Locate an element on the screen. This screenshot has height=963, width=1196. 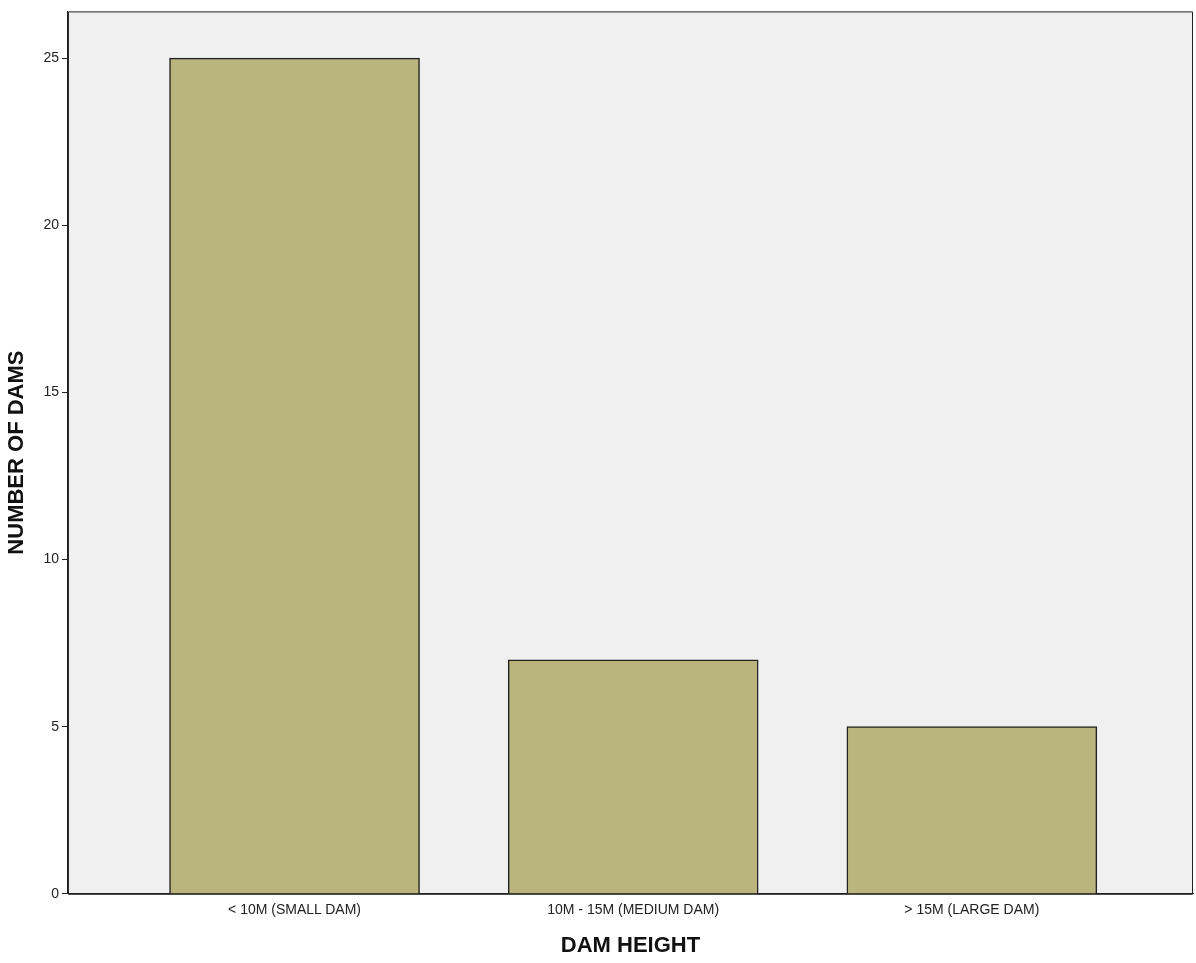
y-tick-label: 25 is located at coordinates (51, 57).